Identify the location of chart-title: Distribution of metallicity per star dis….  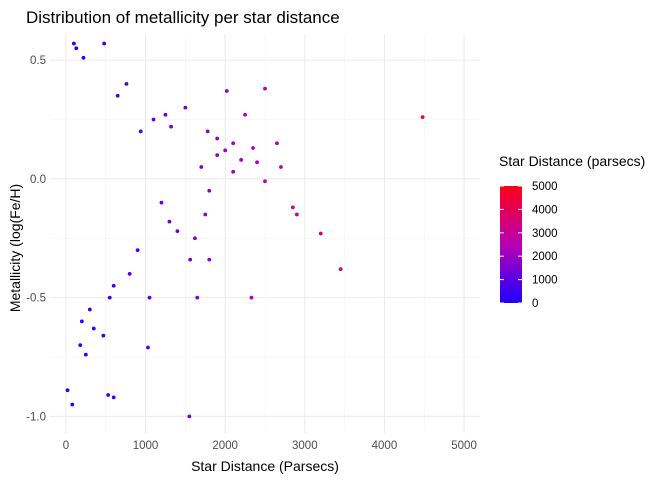
(183, 17).